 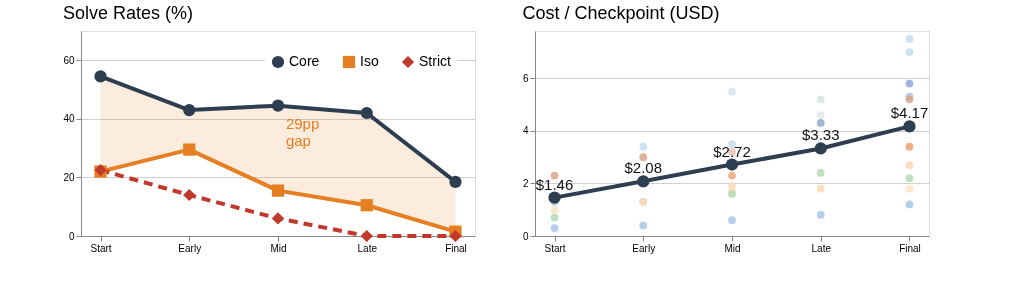 I want to click on data-label: $2.08, so click(x=643, y=168).